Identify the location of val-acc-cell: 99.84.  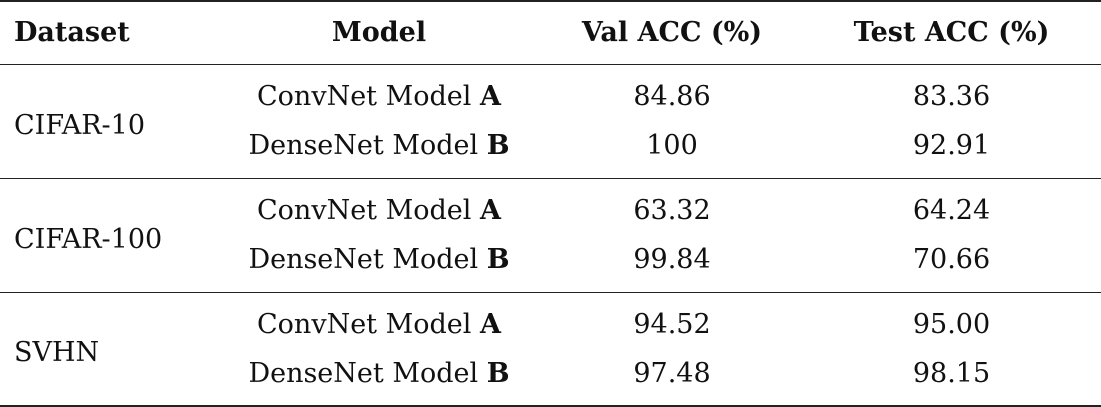
(672, 259).